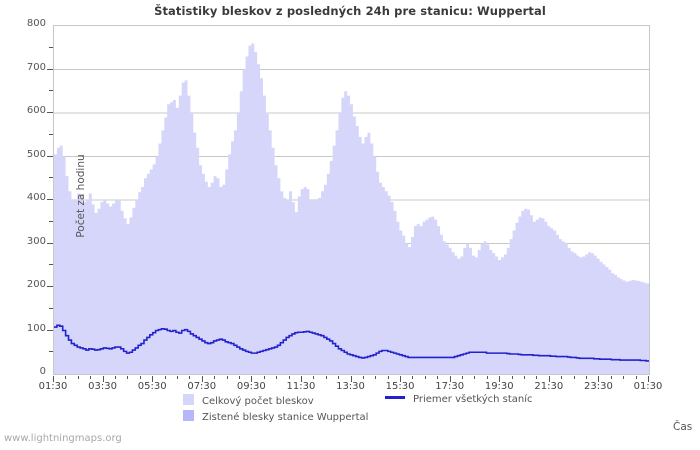  I want to click on legend-item: Priemer všetkých staníc, so click(459, 399).